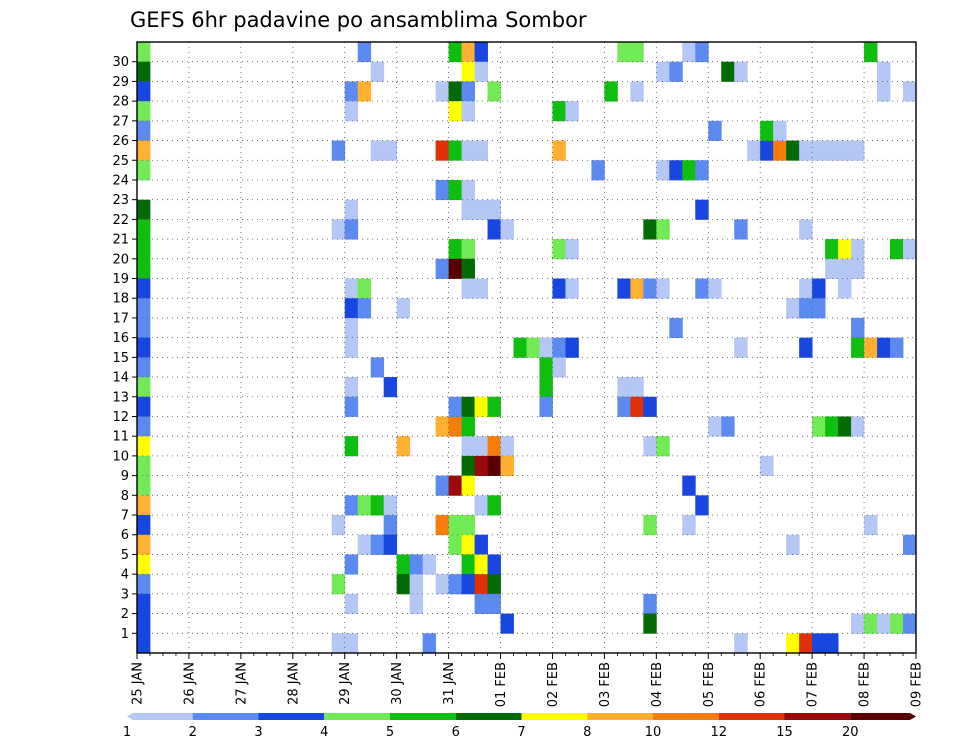  I want to click on y-tick-label: 14, so click(120, 378).